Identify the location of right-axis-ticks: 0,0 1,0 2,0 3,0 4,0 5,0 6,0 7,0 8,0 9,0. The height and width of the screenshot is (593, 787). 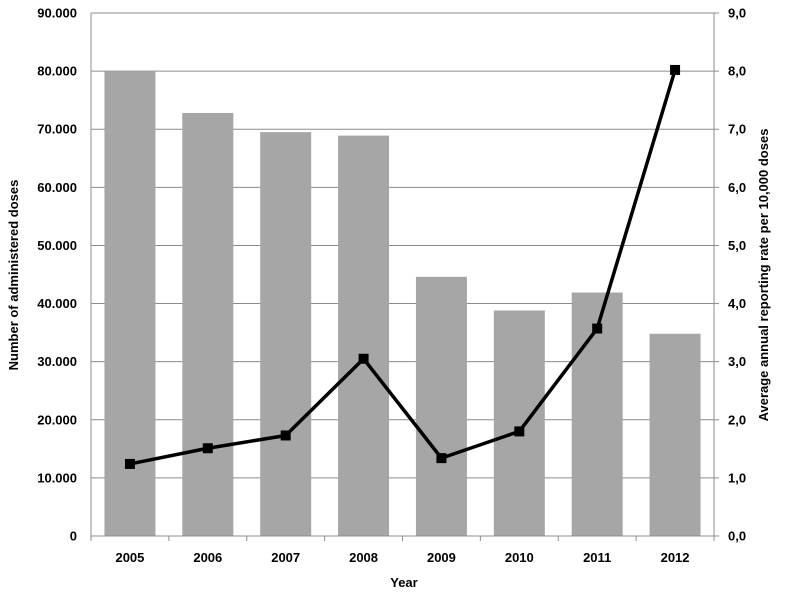
(737, 275).